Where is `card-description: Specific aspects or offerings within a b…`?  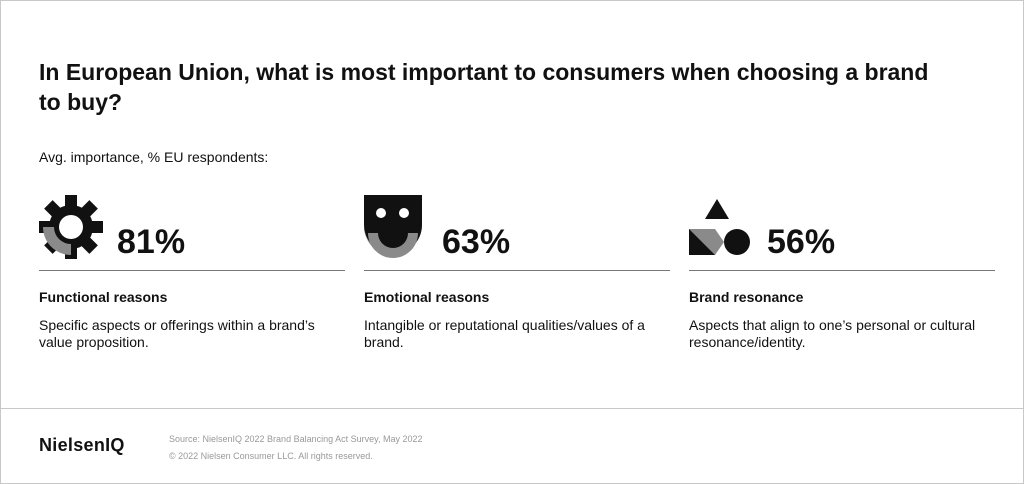 card-description: Specific aspects or offerings within a b… is located at coordinates (177, 333).